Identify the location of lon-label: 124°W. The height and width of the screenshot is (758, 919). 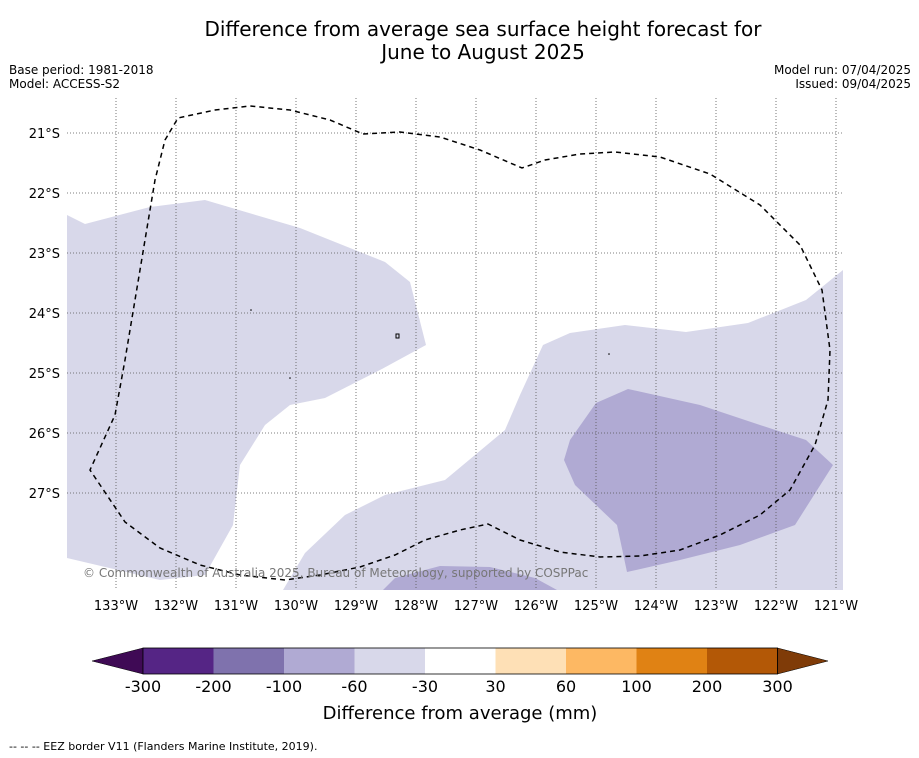
(656, 606).